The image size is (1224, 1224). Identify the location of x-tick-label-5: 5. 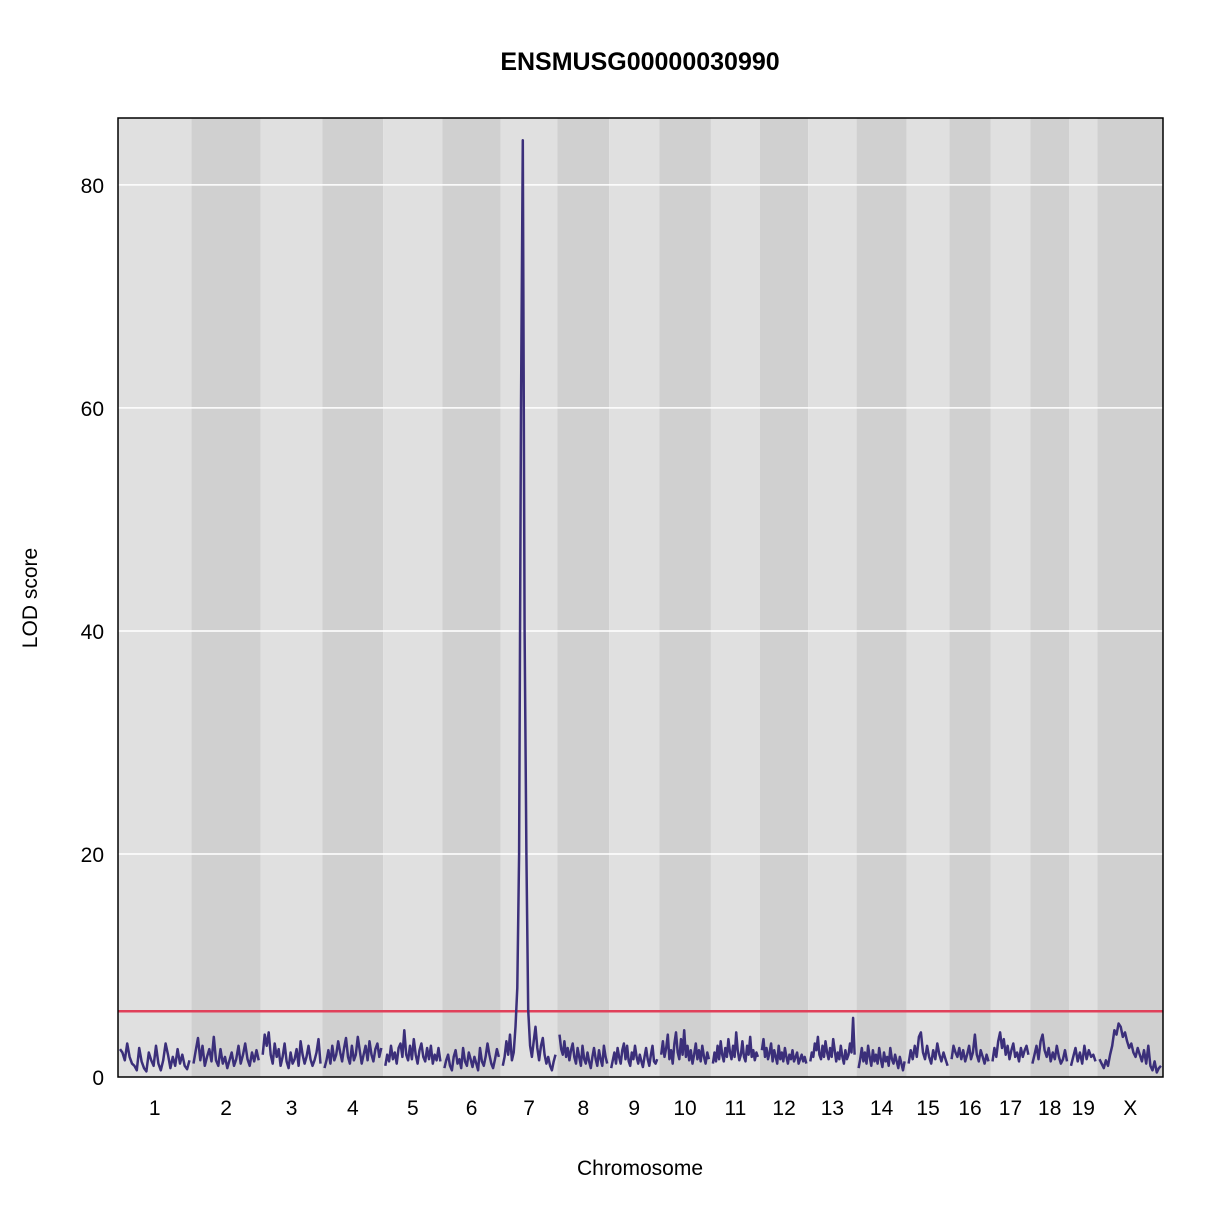
(413, 1108).